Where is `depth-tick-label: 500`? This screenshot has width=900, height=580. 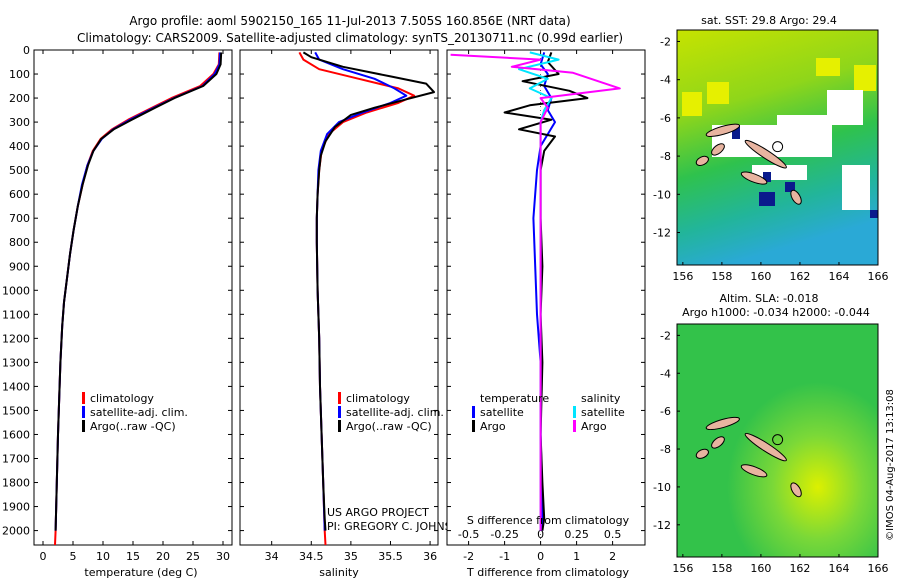
depth-tick-label: 500 is located at coordinates (19, 170).